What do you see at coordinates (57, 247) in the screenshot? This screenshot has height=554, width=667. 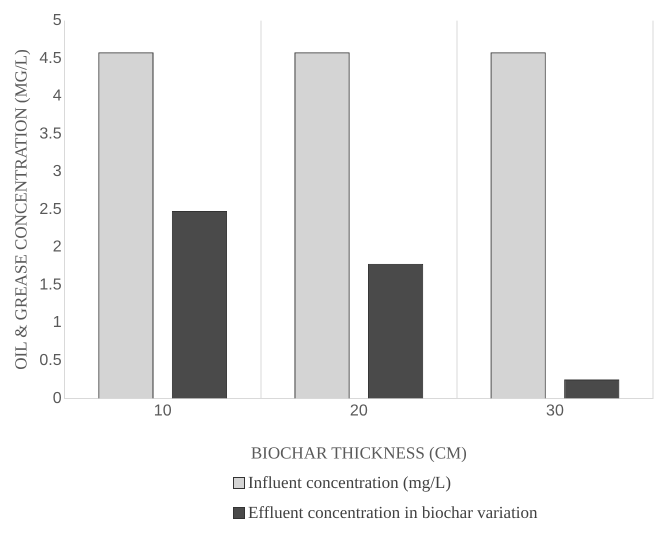 I see `y-tick-label: 2` at bounding box center [57, 247].